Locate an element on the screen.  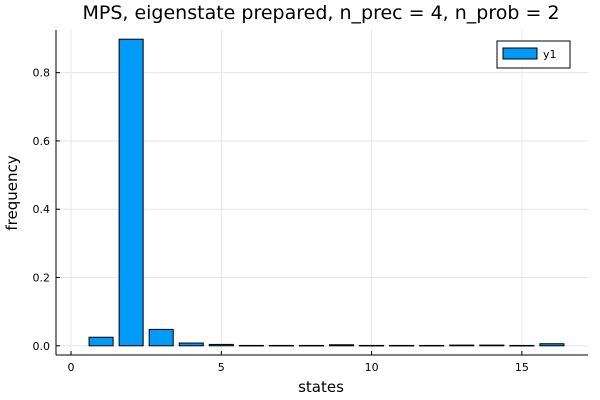
y-tick-label: 0.4 is located at coordinates (42, 209).